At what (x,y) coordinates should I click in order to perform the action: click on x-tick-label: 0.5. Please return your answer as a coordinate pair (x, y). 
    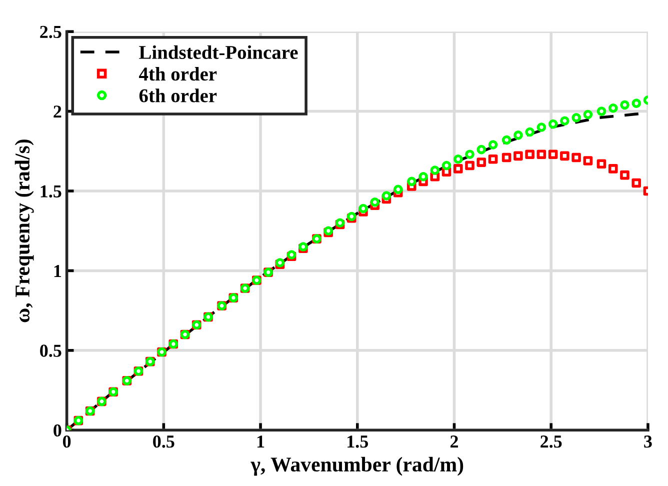
    Looking at the image, I should click on (163, 441).